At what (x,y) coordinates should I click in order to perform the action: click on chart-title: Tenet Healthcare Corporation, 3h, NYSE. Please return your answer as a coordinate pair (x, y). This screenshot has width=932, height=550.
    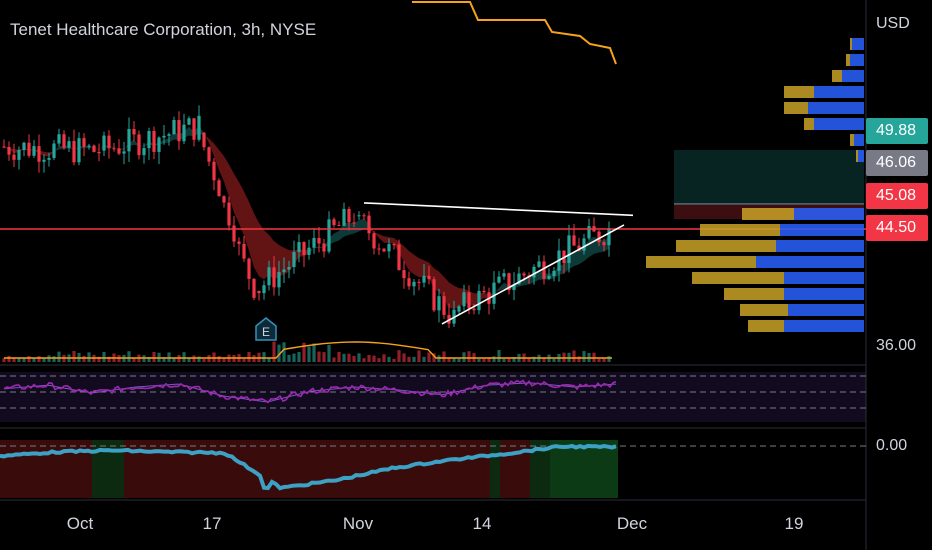
    Looking at the image, I should click on (163, 29).